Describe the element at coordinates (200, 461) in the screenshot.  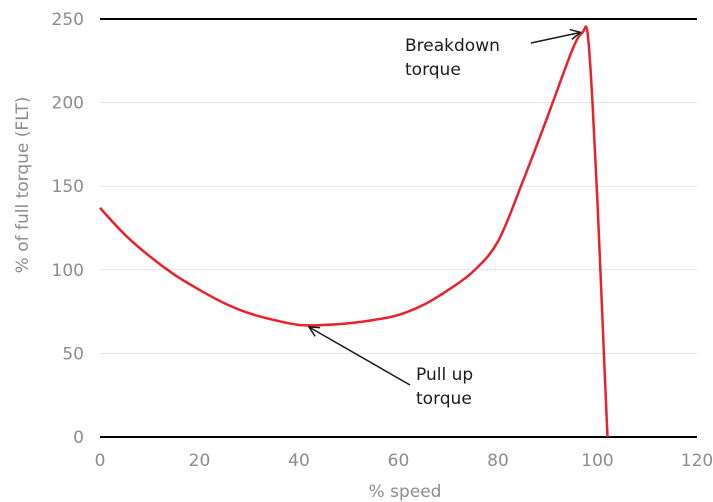
I see `x-tick-label: 20` at that location.